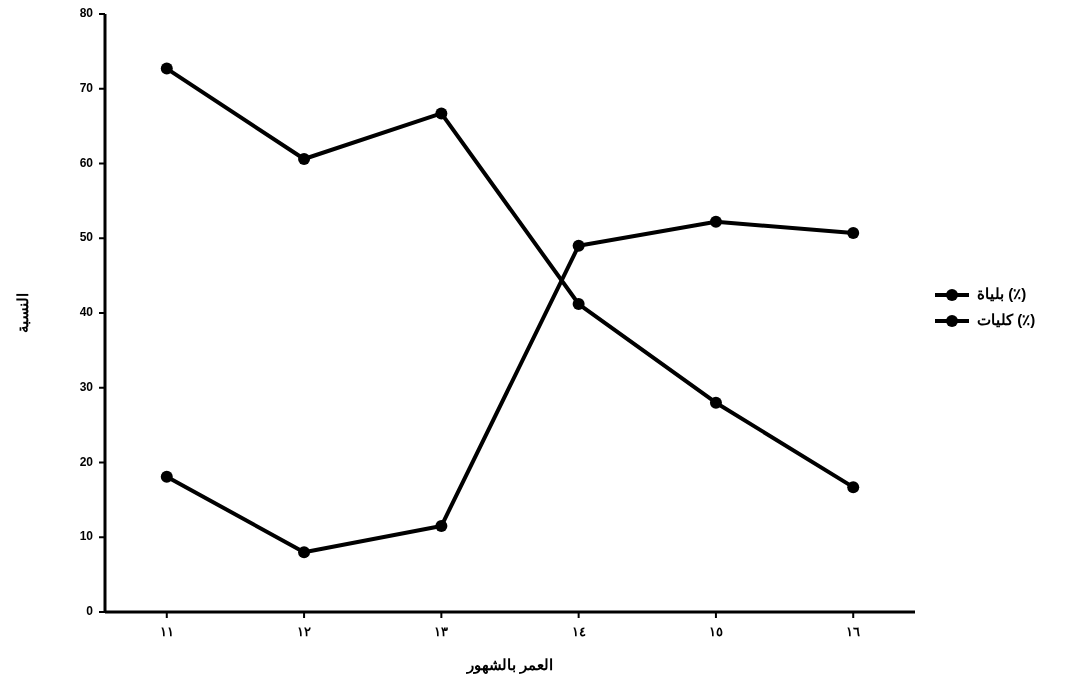 Image resolution: width=1088 pixels, height=690 pixels. Describe the element at coordinates (22, 313) in the screenshot. I see `y-axis-title: النسبة` at that location.